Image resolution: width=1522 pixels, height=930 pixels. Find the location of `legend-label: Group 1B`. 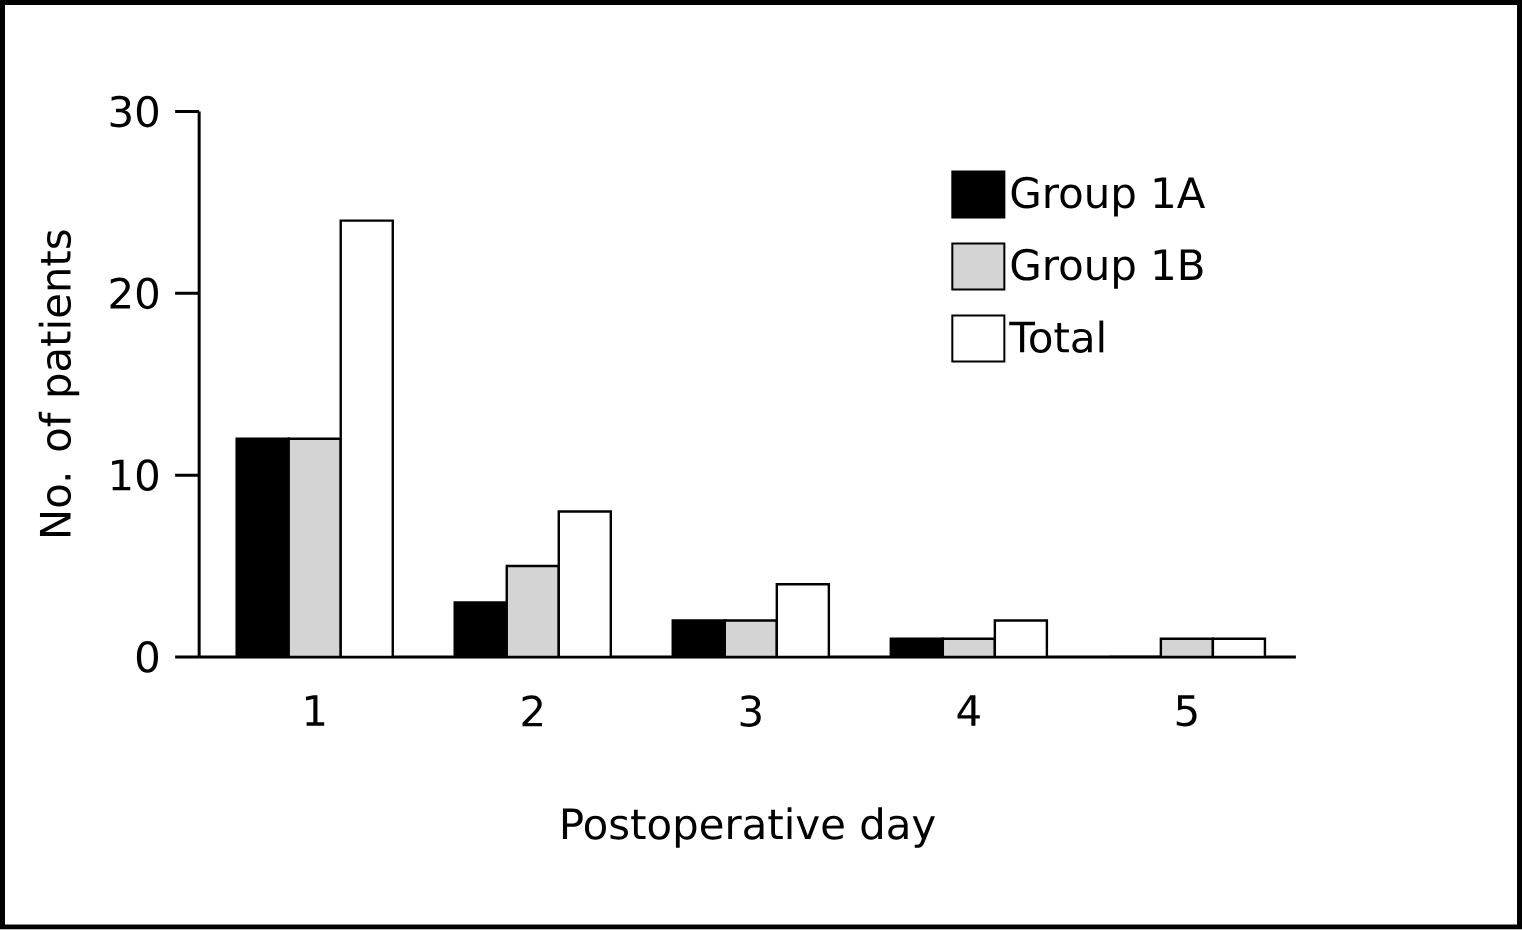

legend-label: Group 1B is located at coordinates (1107, 269).